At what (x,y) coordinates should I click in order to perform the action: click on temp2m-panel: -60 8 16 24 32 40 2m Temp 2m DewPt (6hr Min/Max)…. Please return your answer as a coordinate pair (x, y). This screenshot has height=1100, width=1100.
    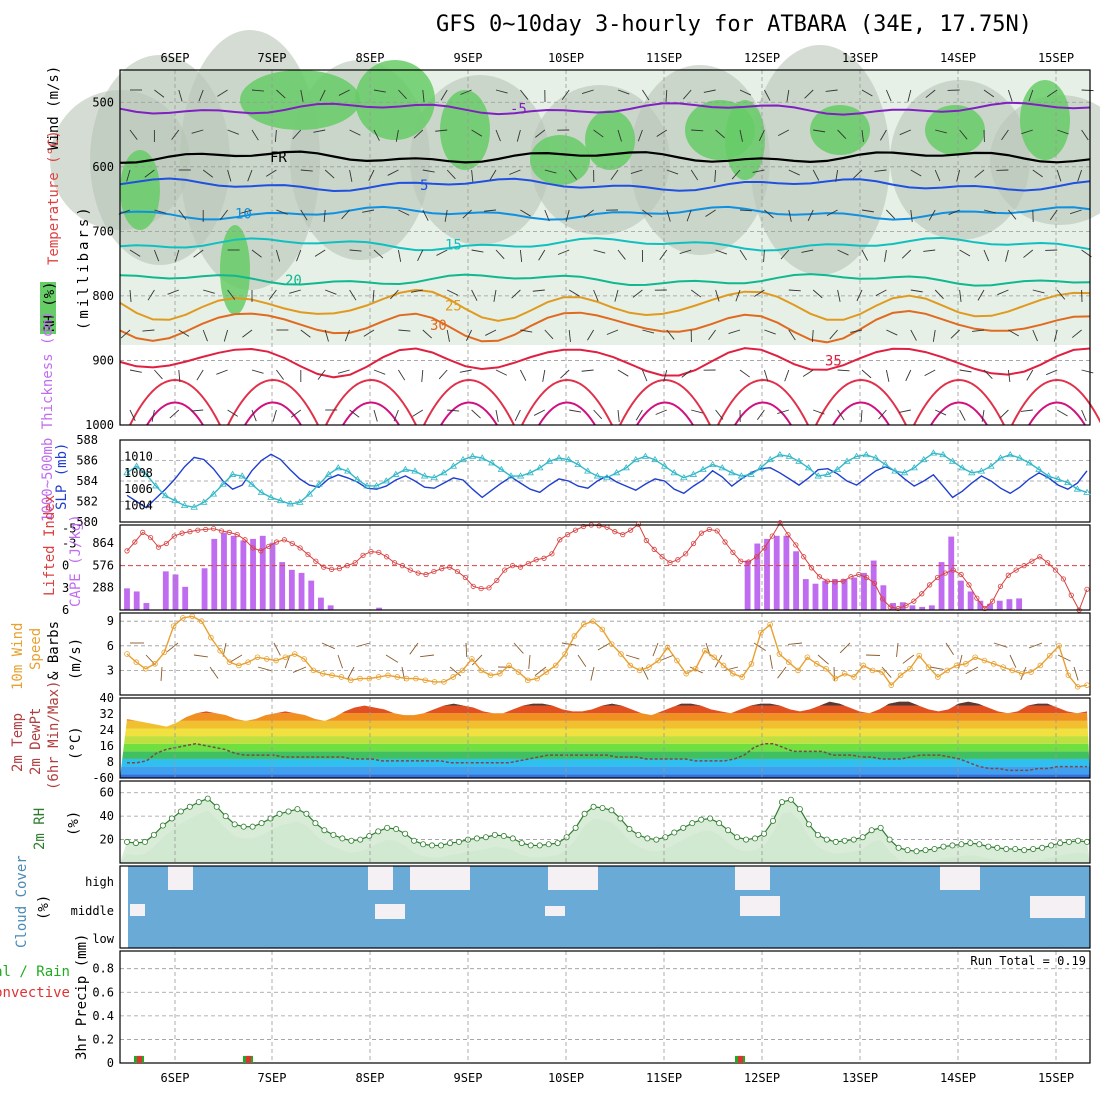
    Looking at the image, I should click on (550, 735).